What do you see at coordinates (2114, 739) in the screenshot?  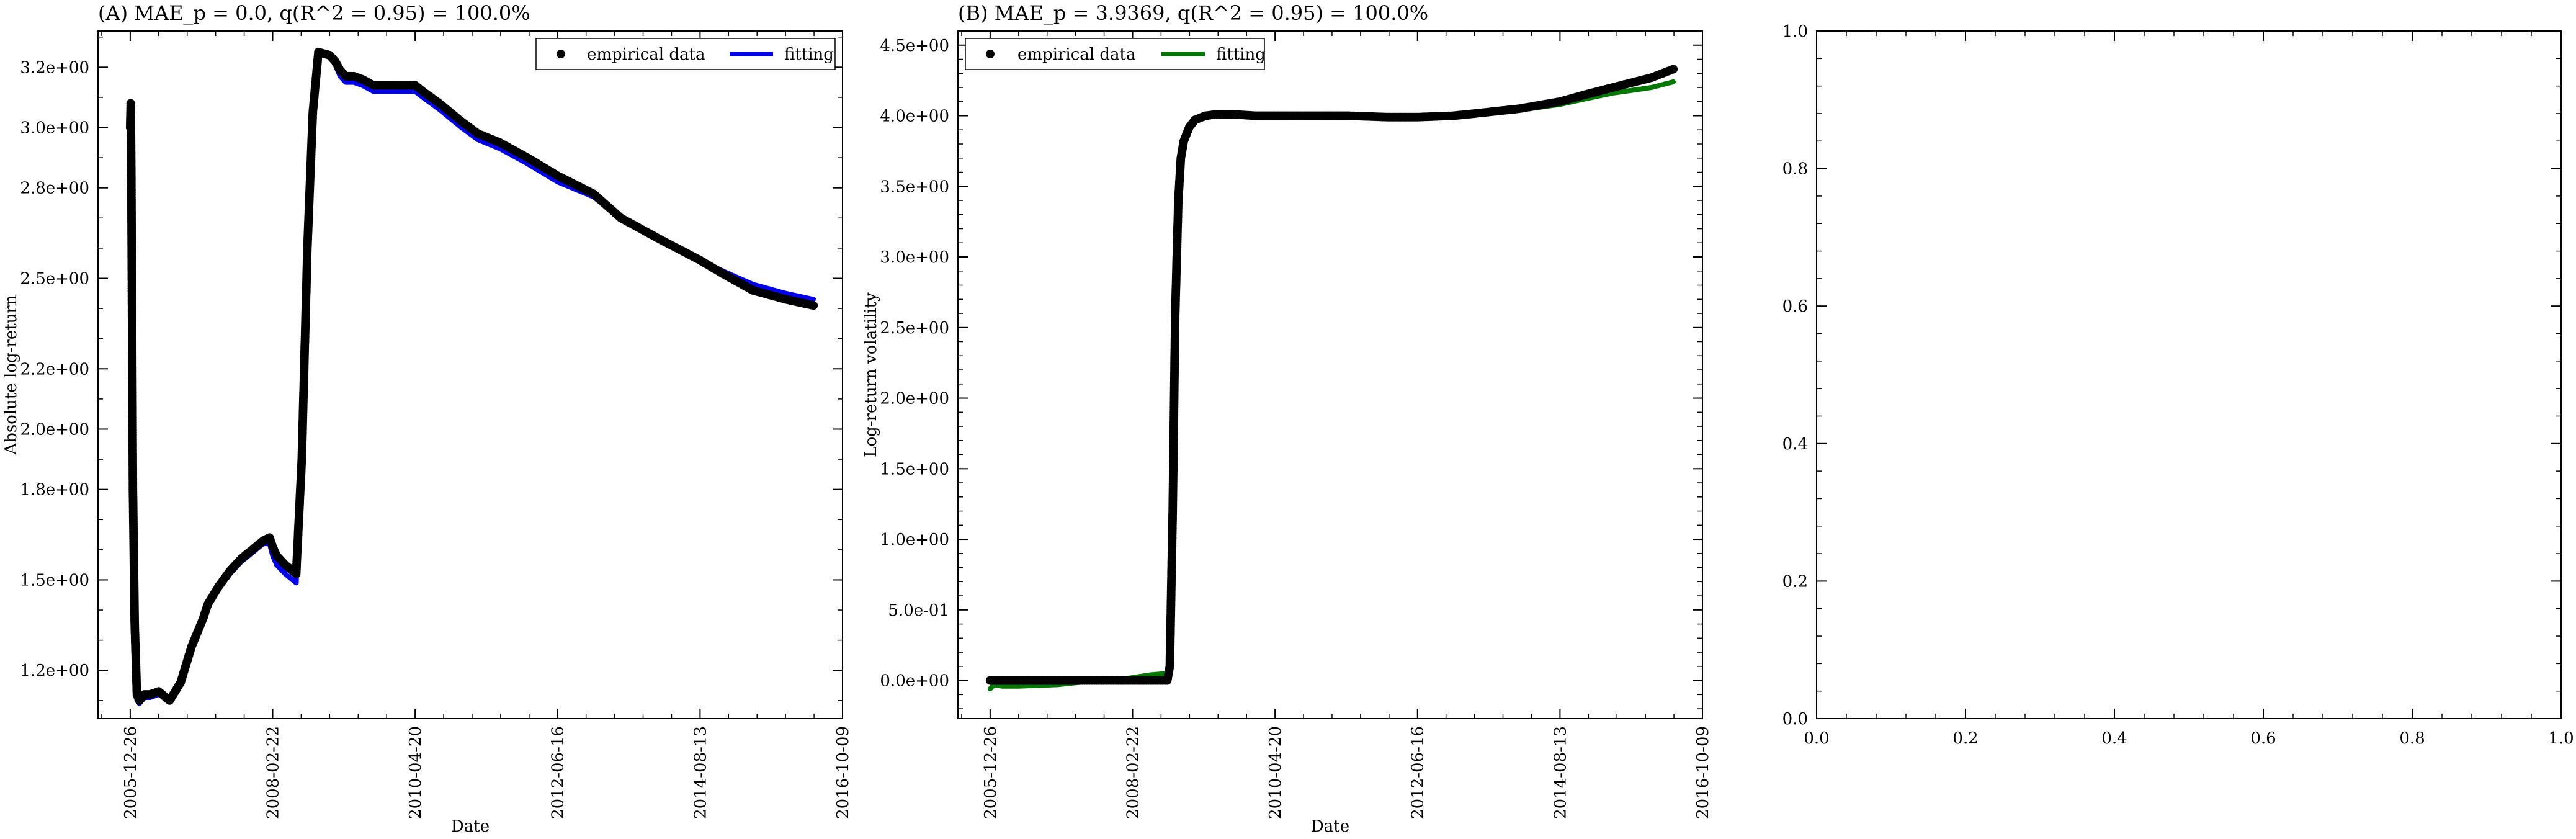 I see `x-tick-label: 0.4` at bounding box center [2114, 739].